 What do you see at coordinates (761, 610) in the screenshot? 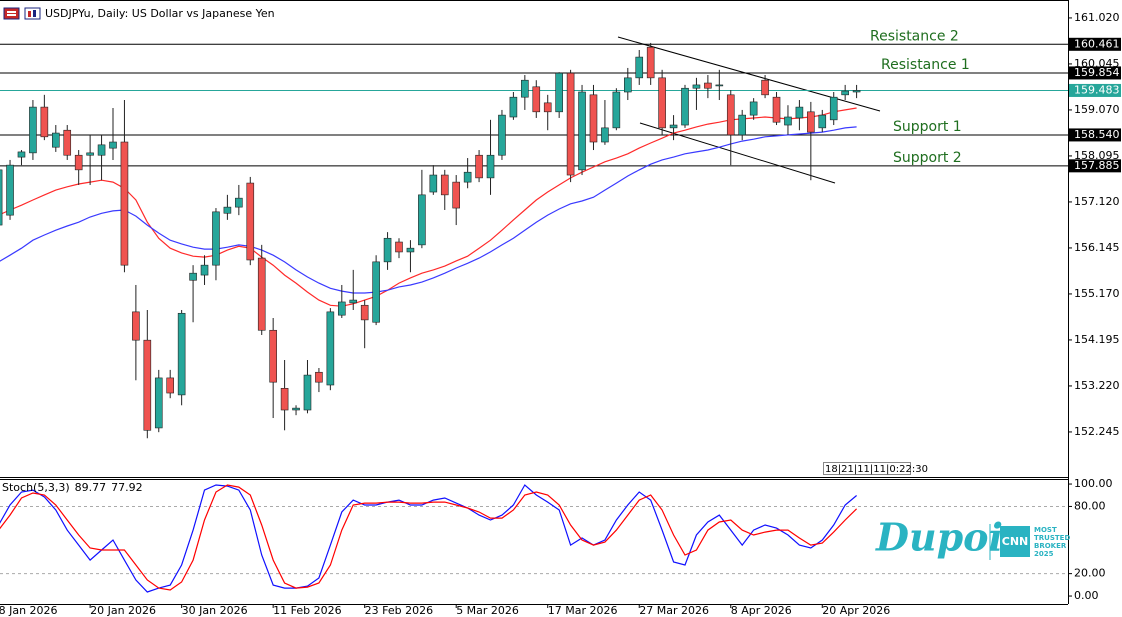
I see `x-tick-label: 8 Apr 2026` at bounding box center [761, 610].